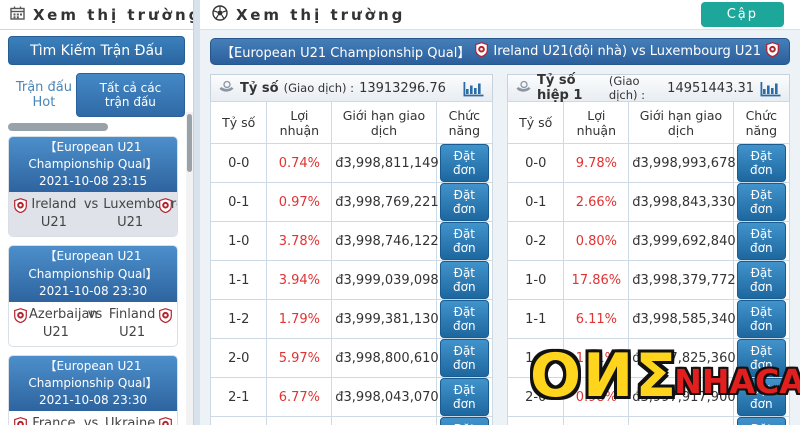  I want to click on main-title: Xem thị trường, so click(321, 14).